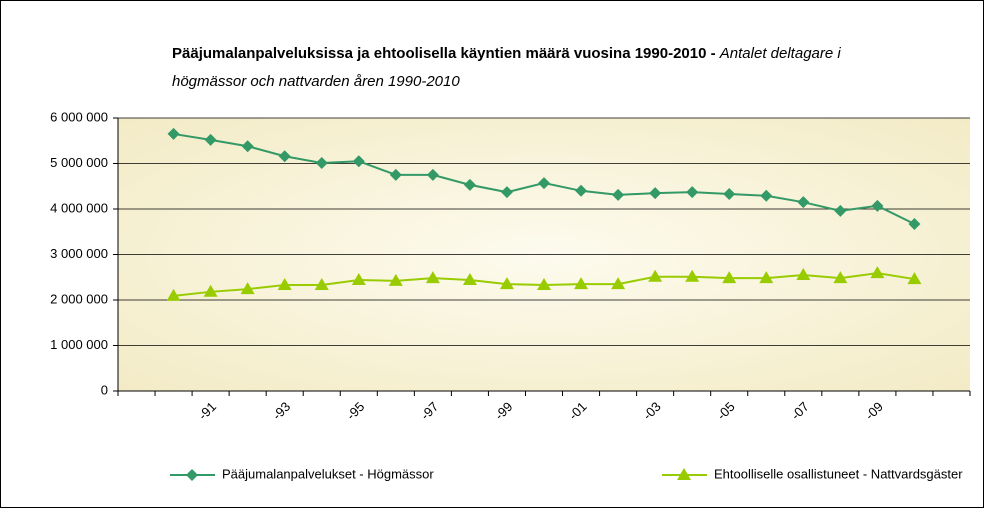 The height and width of the screenshot is (508, 984). I want to click on x-tick-label: -09, so click(874, 411).